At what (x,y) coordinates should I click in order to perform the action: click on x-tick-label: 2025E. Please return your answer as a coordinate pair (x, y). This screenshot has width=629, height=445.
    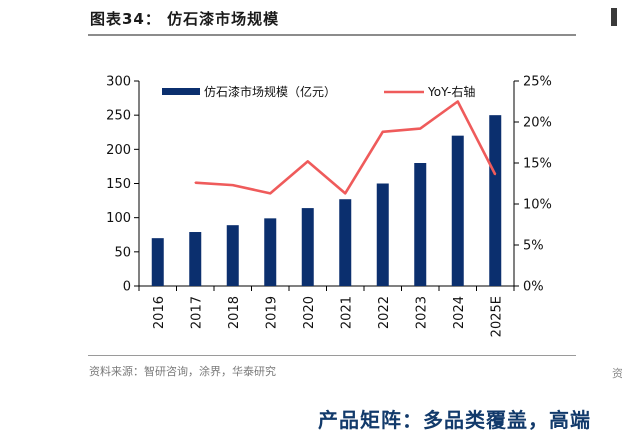
    Looking at the image, I should click on (496, 316).